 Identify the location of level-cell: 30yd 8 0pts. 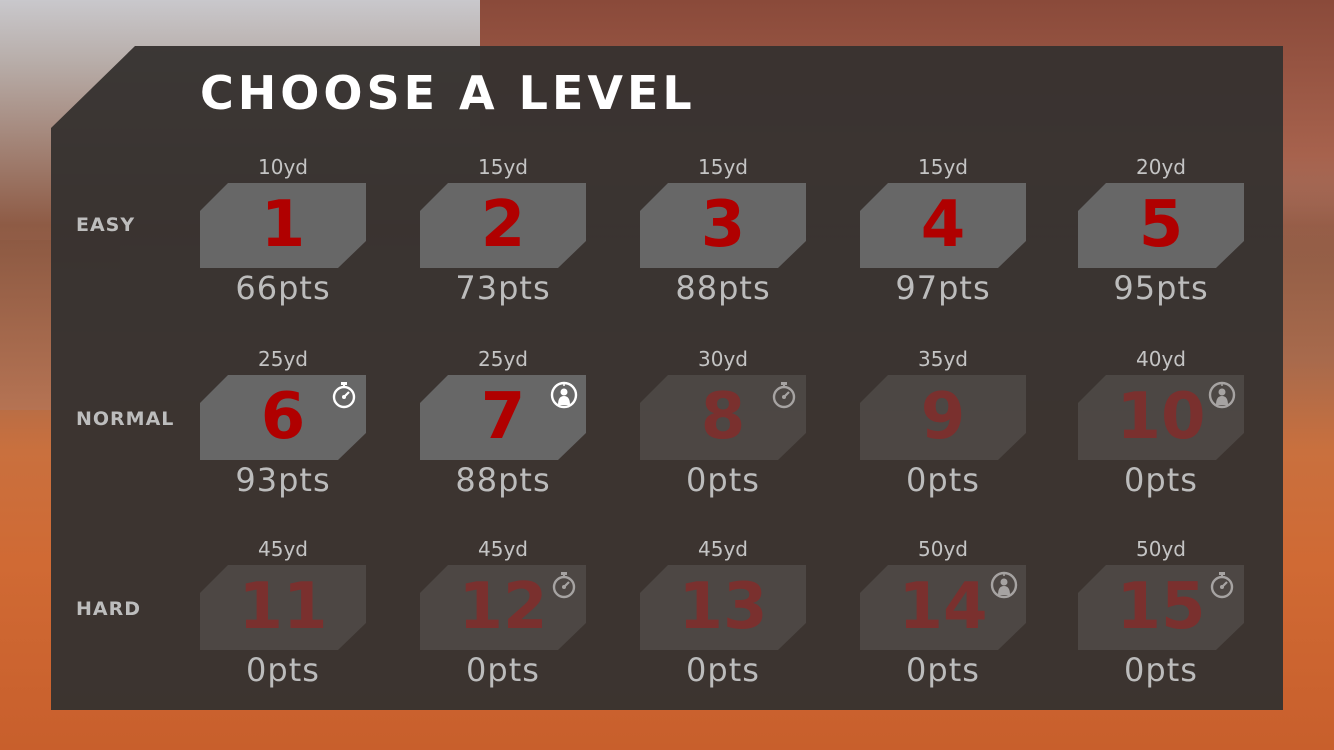
(723, 436).